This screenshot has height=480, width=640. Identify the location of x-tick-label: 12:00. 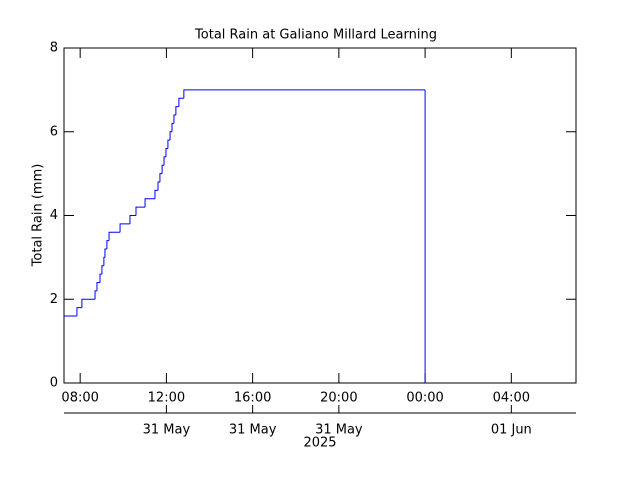
(166, 398).